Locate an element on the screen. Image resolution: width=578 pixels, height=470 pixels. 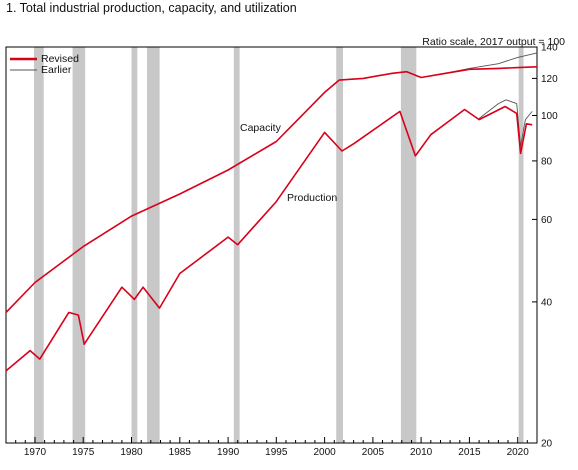
y-tick-label: 20 is located at coordinates (547, 444).